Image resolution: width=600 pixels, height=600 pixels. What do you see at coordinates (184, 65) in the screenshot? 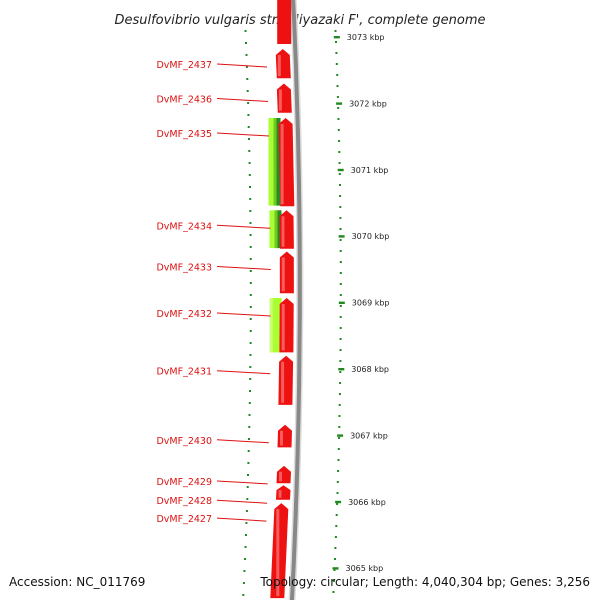
I see `gene-label: DvMF_2437` at bounding box center [184, 65].